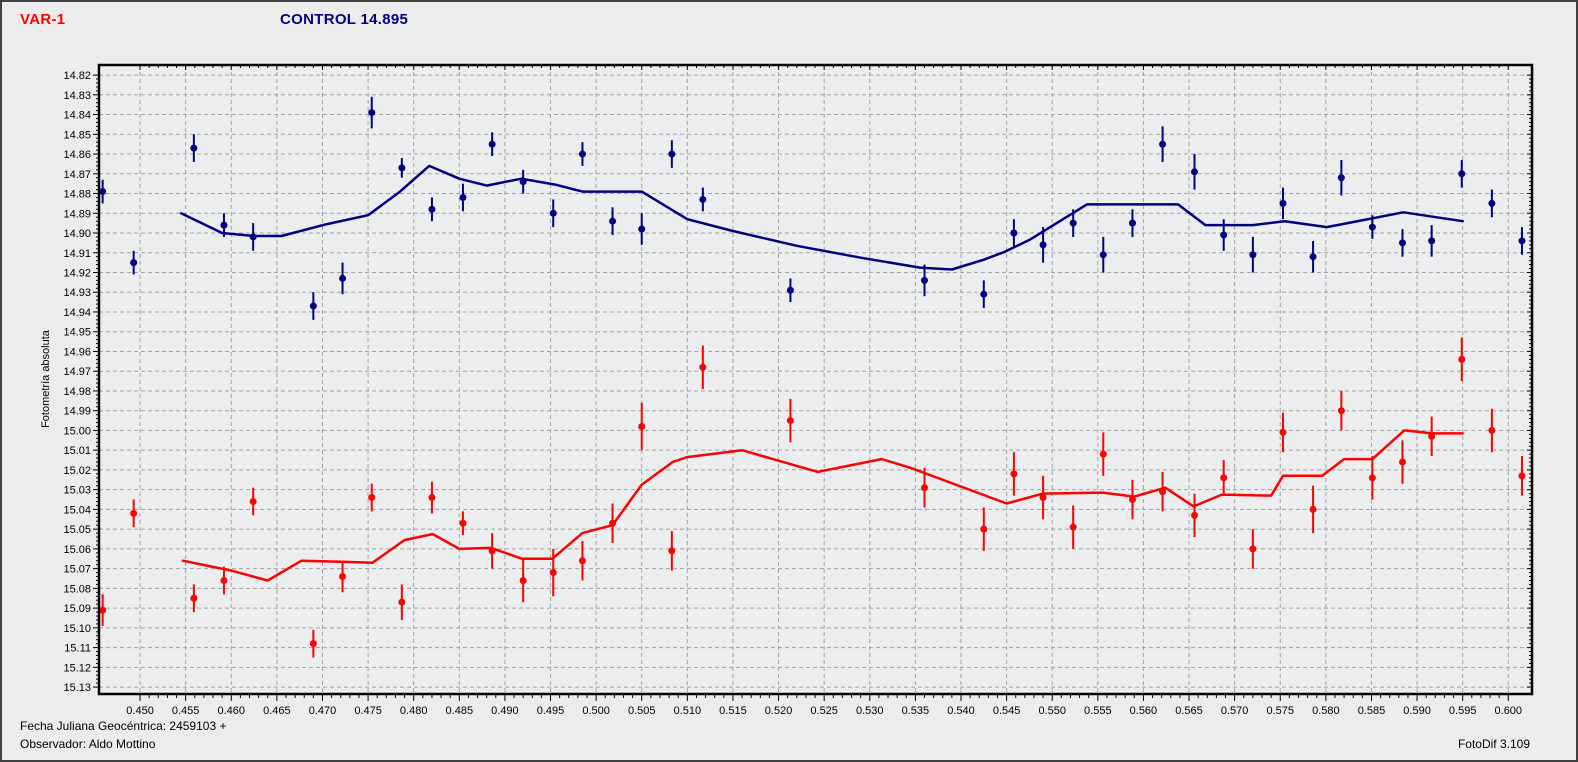  What do you see at coordinates (88, 744) in the screenshot?
I see `observer-label: Observador: Aldo Mottino` at bounding box center [88, 744].